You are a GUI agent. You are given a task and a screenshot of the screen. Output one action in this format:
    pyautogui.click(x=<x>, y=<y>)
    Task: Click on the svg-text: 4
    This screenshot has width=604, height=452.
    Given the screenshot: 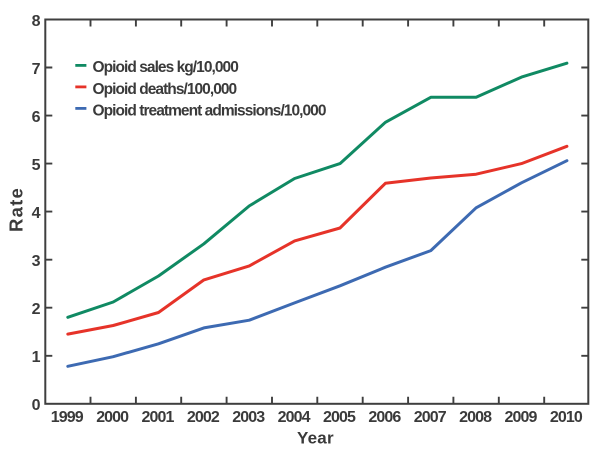 What is the action you would take?
    pyautogui.click(x=36, y=213)
    